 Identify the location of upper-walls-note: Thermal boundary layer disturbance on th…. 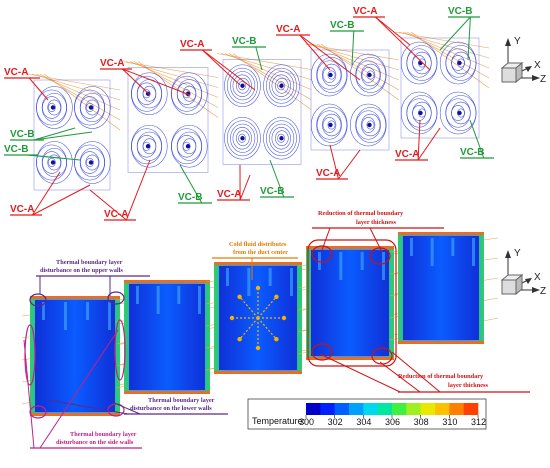
(82, 266).